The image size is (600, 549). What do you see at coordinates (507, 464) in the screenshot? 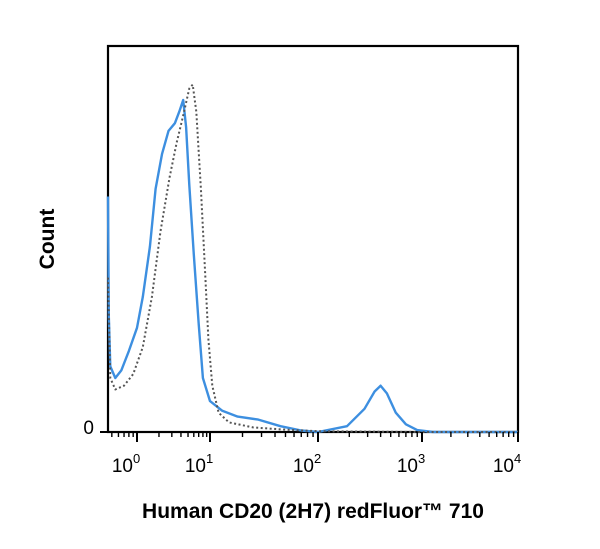
I see `x-tick-label: 10⁴` at bounding box center [507, 464].